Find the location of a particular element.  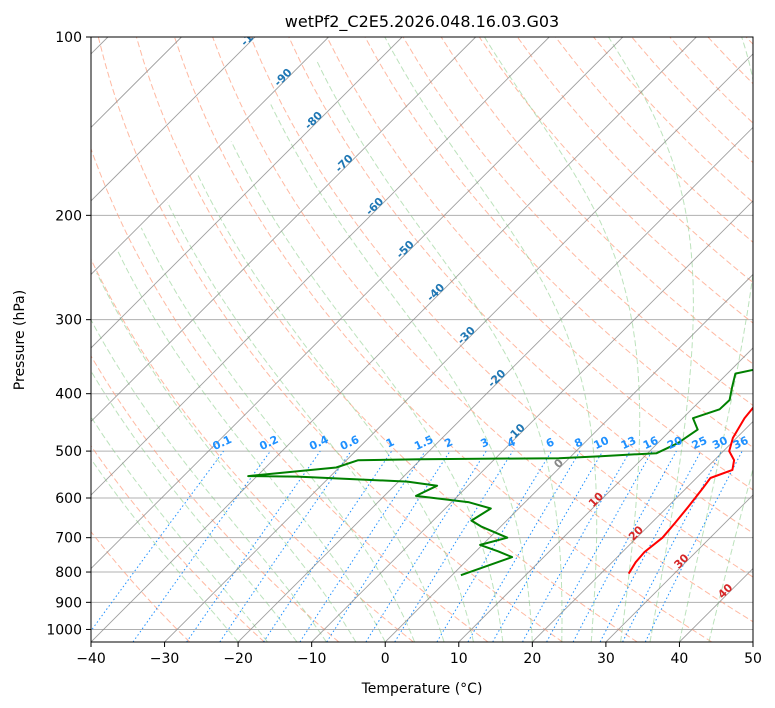

y-tick-label: 500 is located at coordinates (68, 452).